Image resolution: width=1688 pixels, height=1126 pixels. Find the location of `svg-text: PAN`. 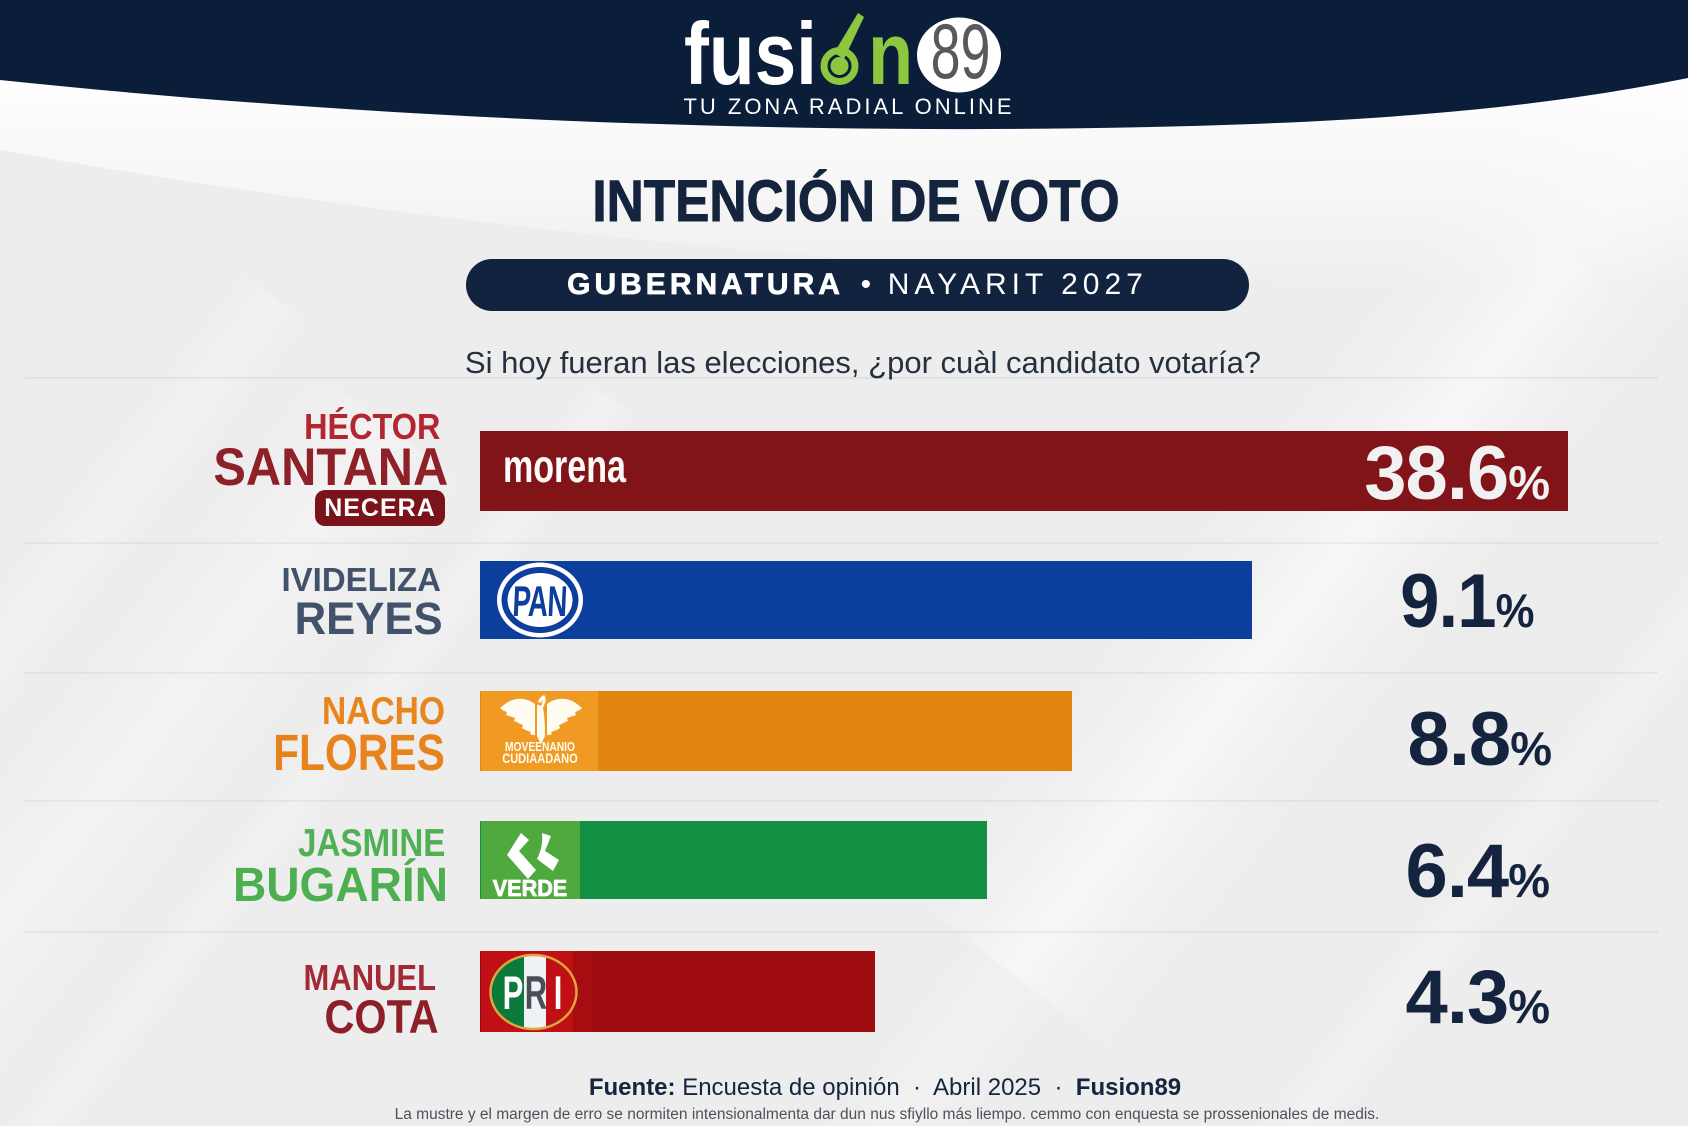

svg-text: PAN is located at coordinates (540, 601).